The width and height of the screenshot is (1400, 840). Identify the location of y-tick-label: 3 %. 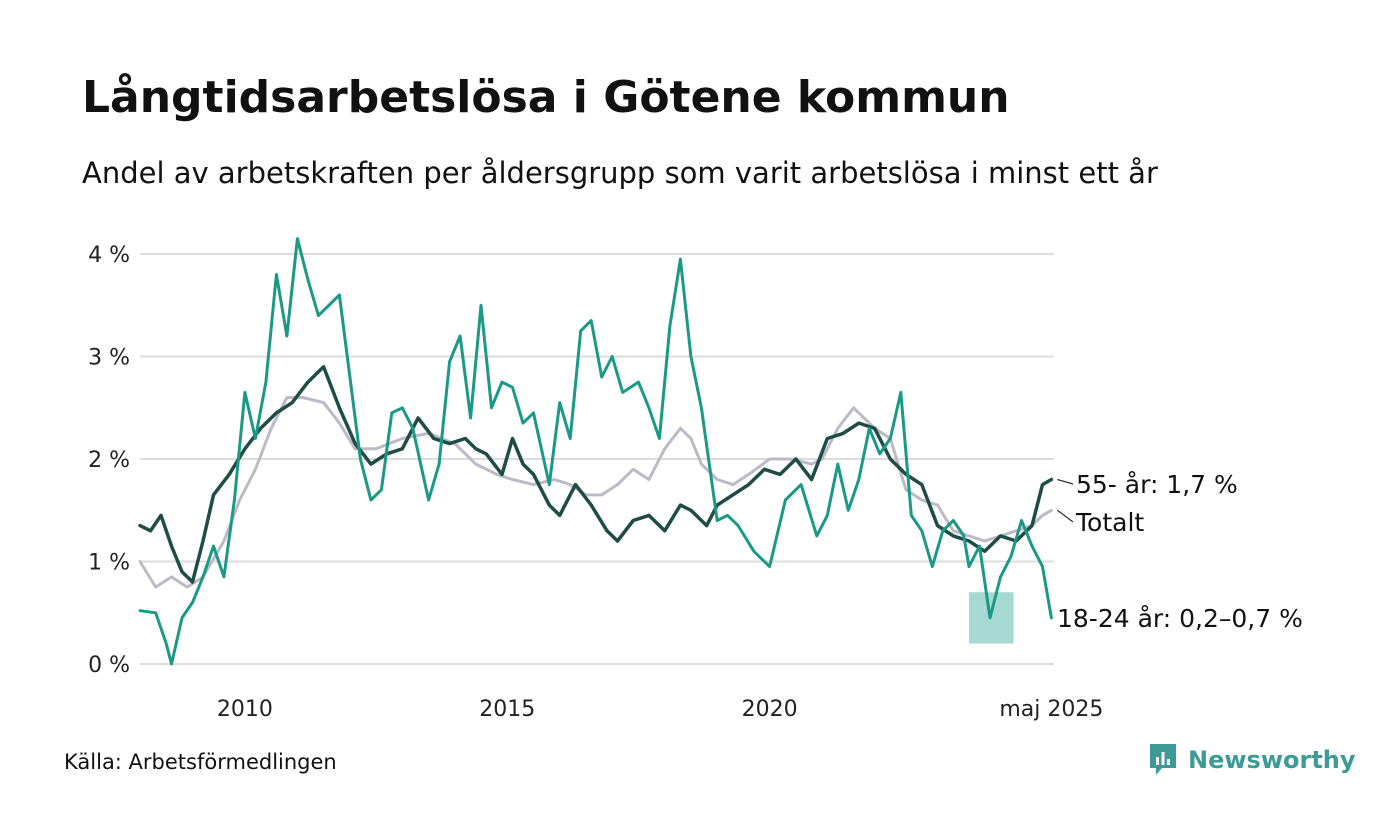
(109, 358).